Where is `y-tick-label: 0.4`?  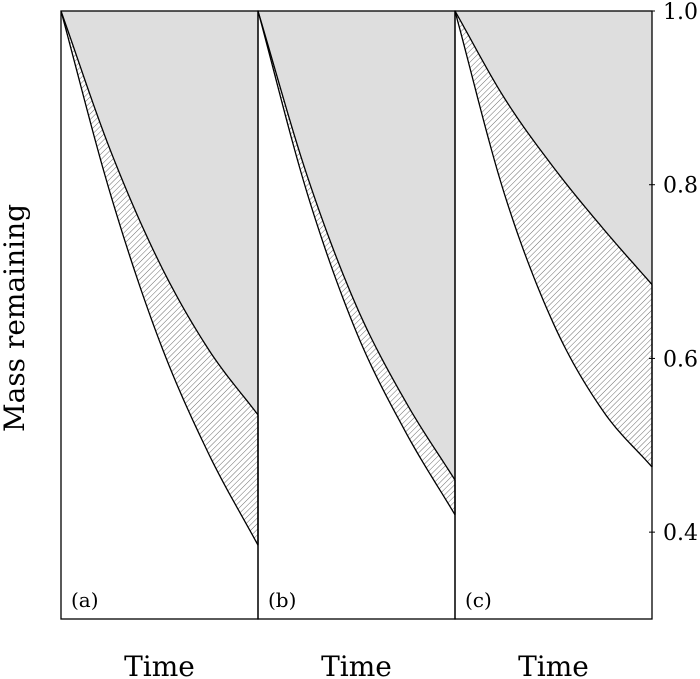 y-tick-label: 0.4 is located at coordinates (680, 533).